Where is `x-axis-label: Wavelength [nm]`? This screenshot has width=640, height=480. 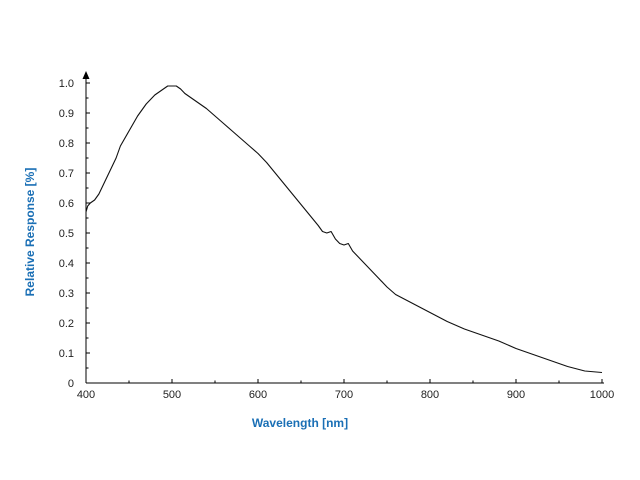
x-axis-label: Wavelength [nm] is located at coordinates (300, 423).